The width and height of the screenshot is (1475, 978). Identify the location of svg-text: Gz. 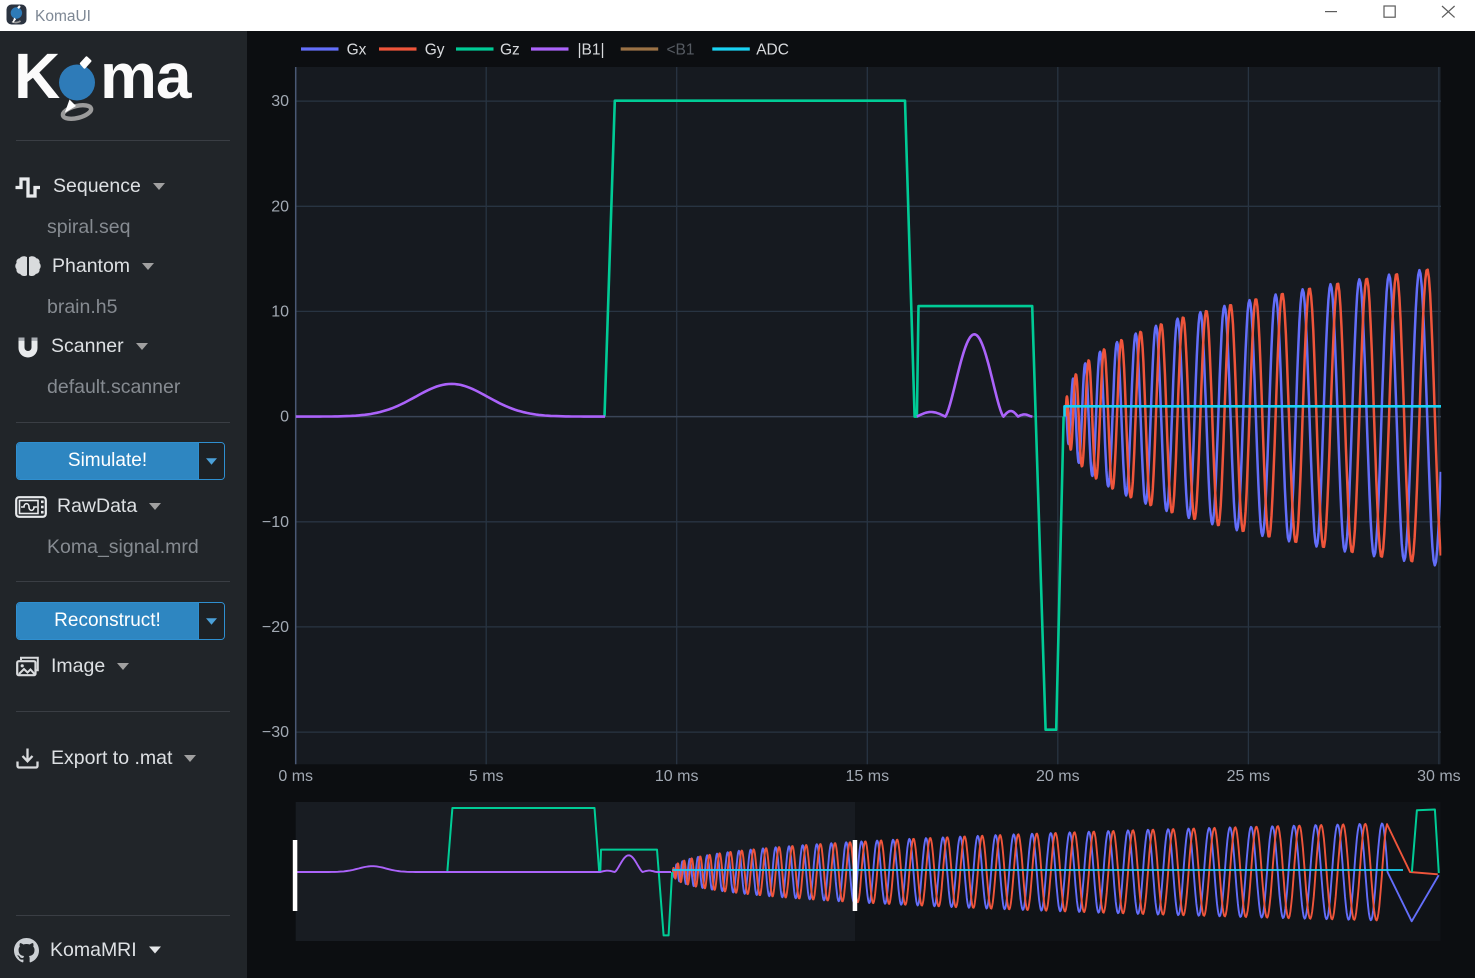
(510, 50).